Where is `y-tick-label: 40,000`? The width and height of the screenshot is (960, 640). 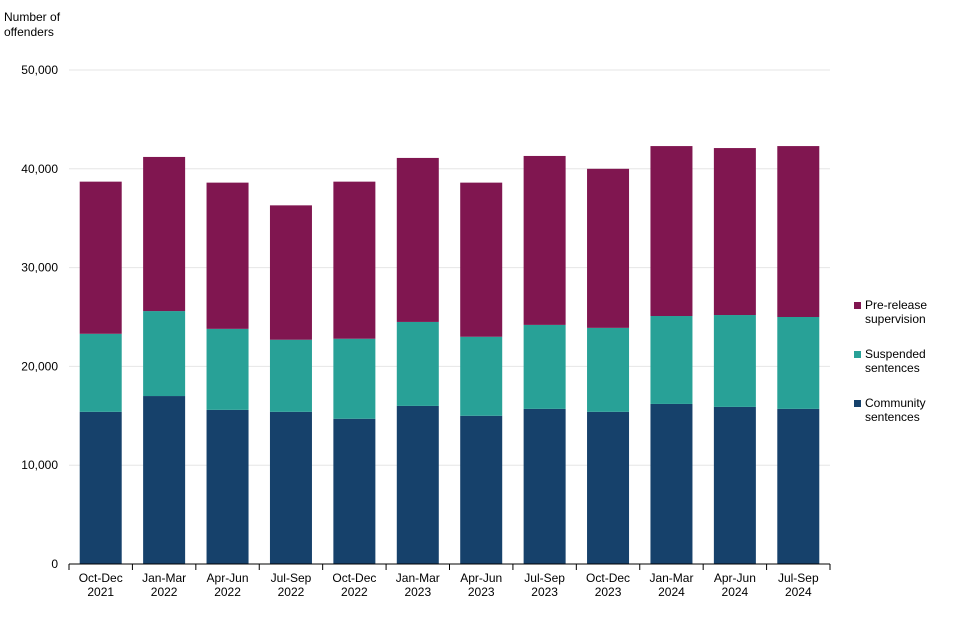 y-tick-label: 40,000 is located at coordinates (39, 169).